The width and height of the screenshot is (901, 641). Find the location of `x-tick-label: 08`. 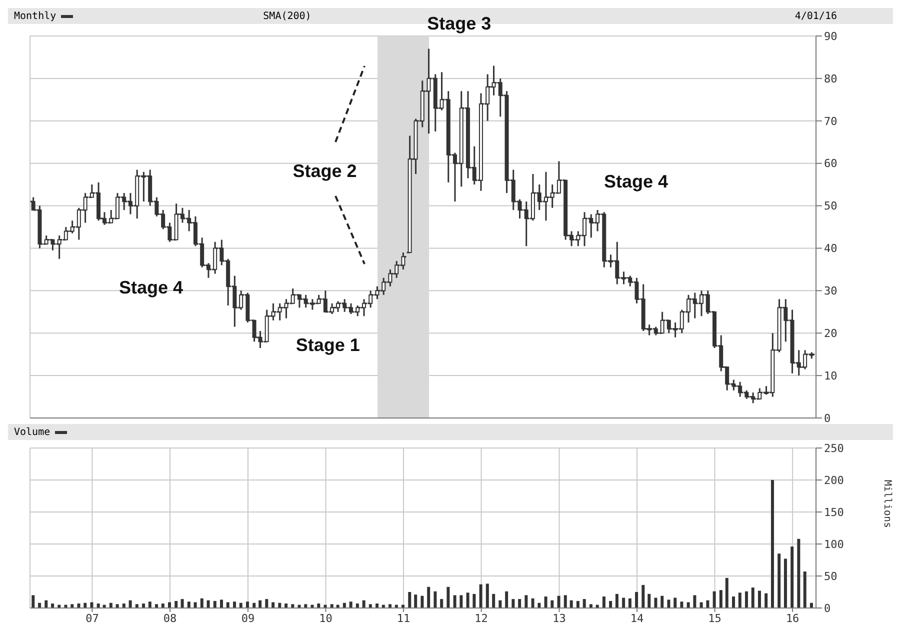

x-tick-label: 08 is located at coordinates (170, 618).